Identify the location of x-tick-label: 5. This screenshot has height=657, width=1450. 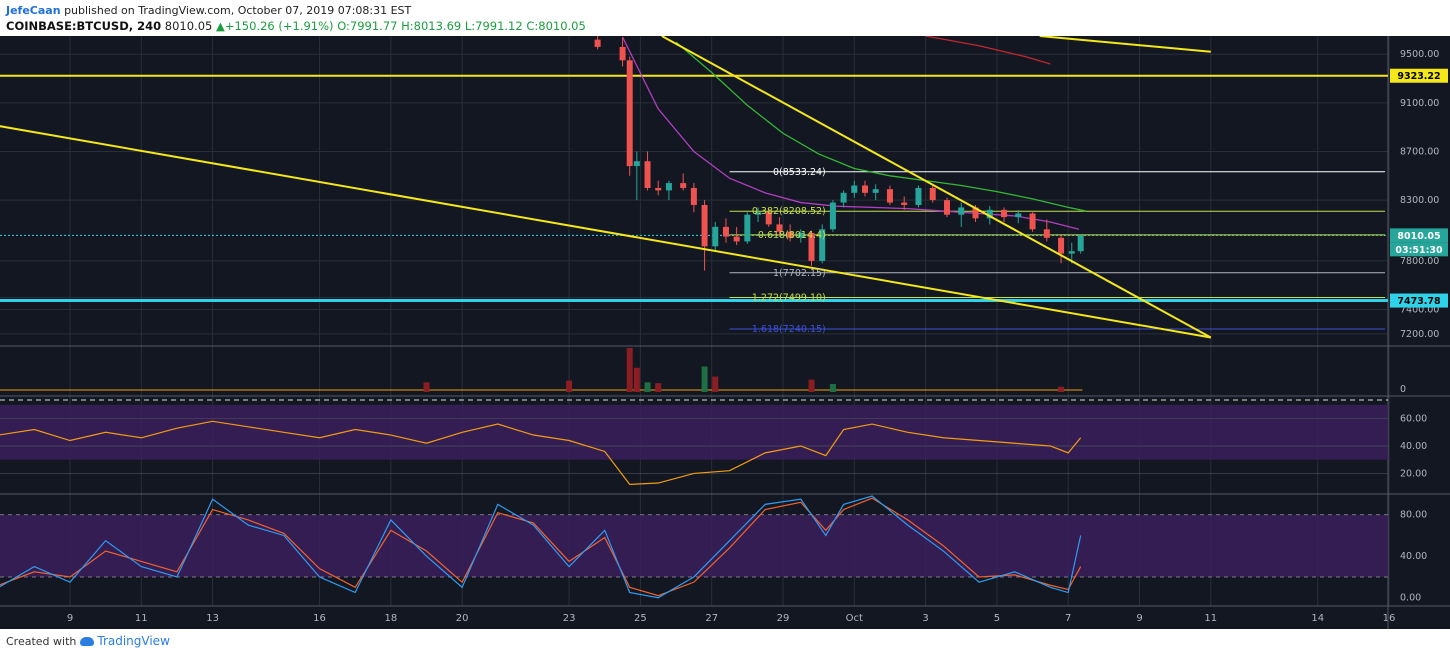
(997, 618).